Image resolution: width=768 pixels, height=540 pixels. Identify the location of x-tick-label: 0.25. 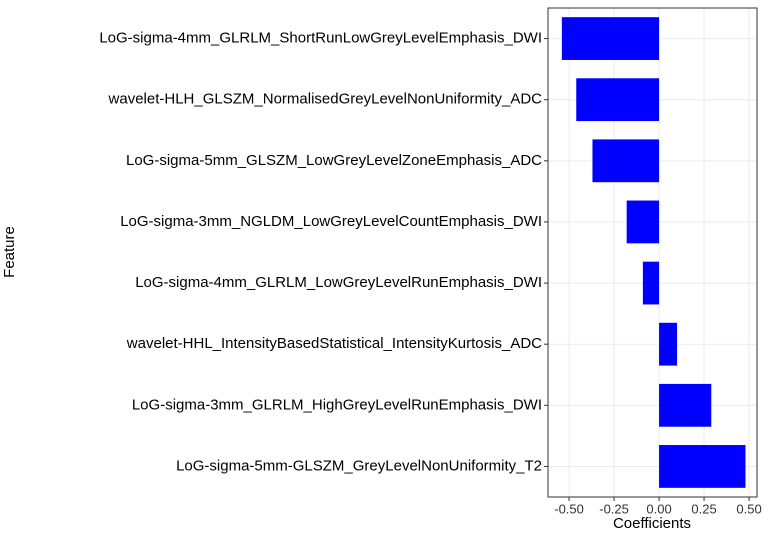
(703, 508).